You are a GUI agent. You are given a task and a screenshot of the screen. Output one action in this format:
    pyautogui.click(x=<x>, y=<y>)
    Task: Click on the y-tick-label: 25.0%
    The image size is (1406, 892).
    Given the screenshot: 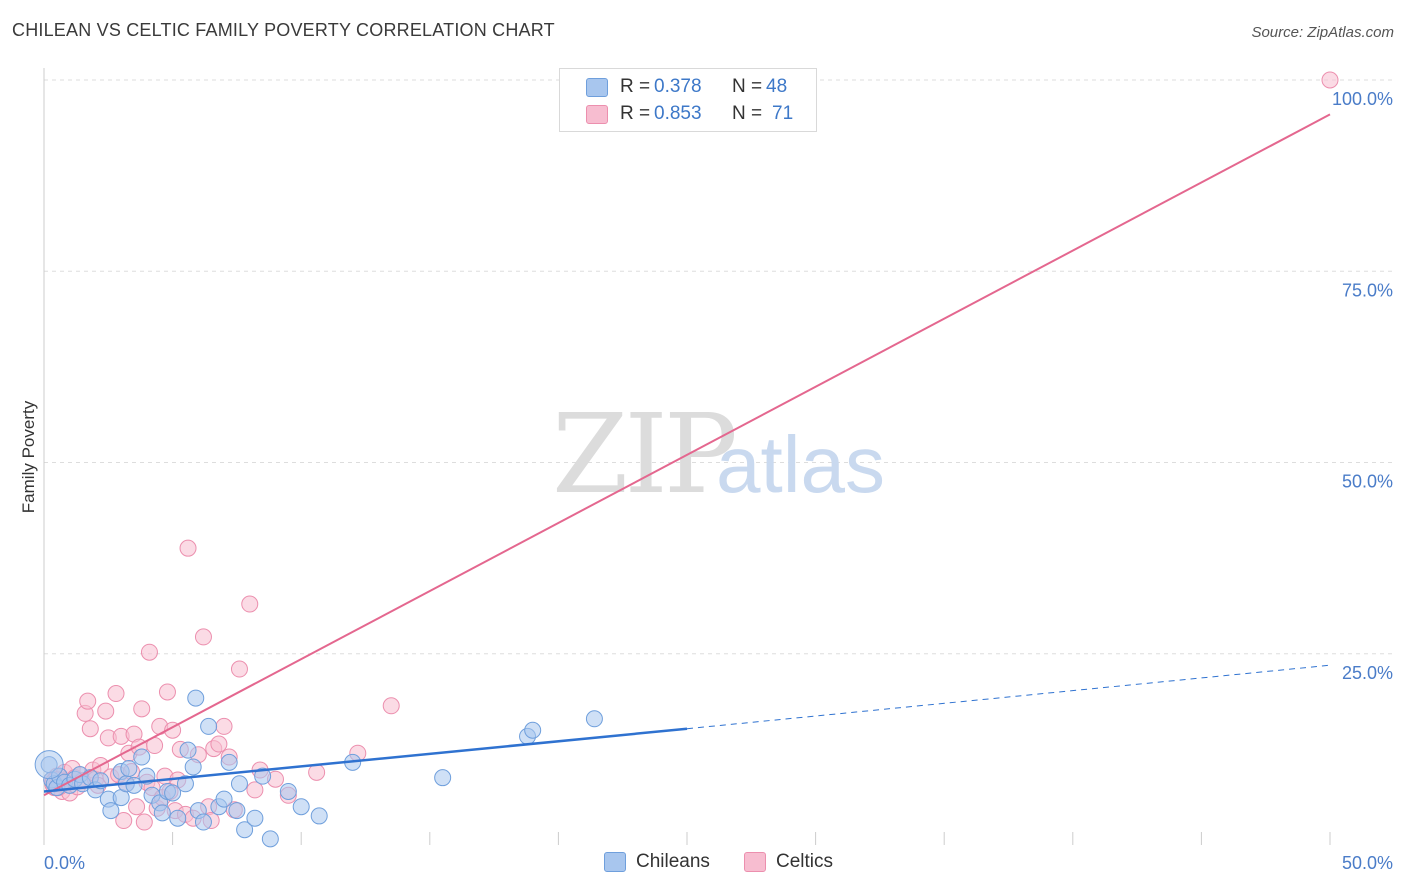 What is the action you would take?
    pyautogui.click(x=1367, y=673)
    